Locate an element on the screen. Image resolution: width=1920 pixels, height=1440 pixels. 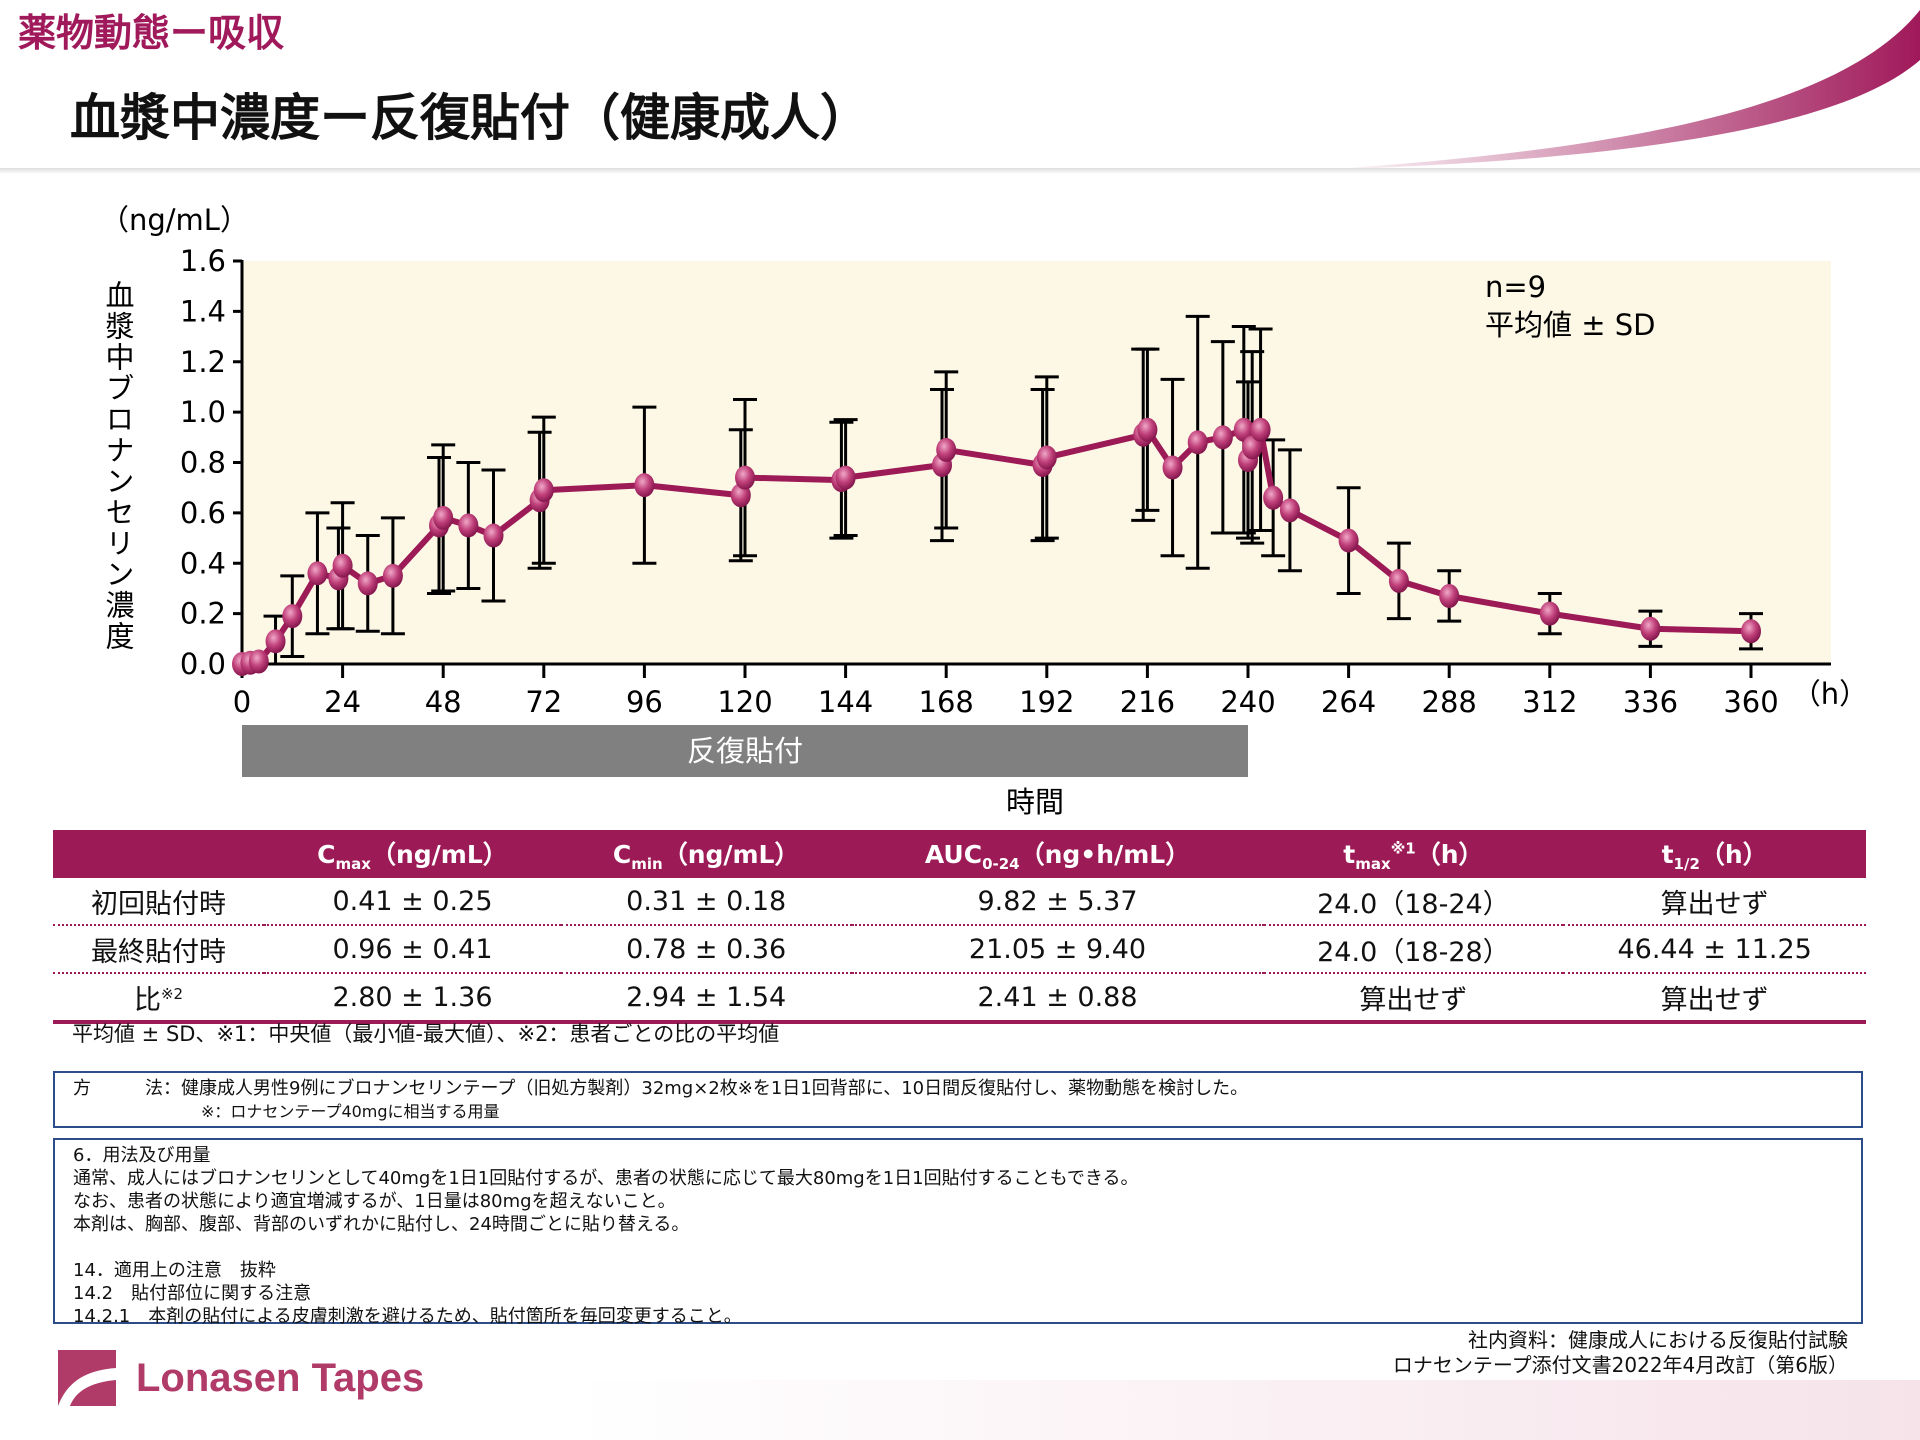
dosage-line is located at coordinates (958, 1247).